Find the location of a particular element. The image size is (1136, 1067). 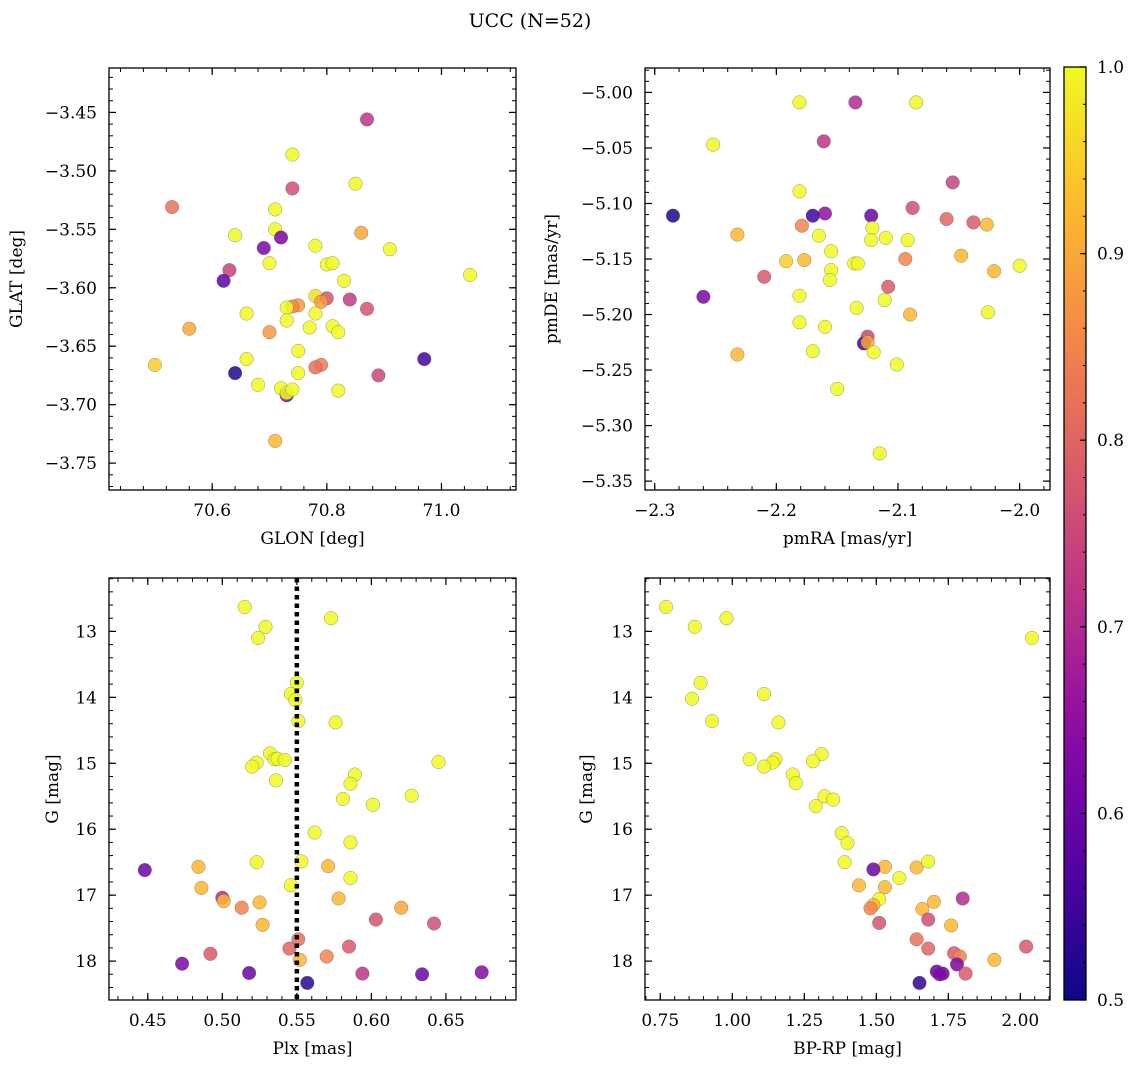

x-tick-label: −2.1 is located at coordinates (897, 511).